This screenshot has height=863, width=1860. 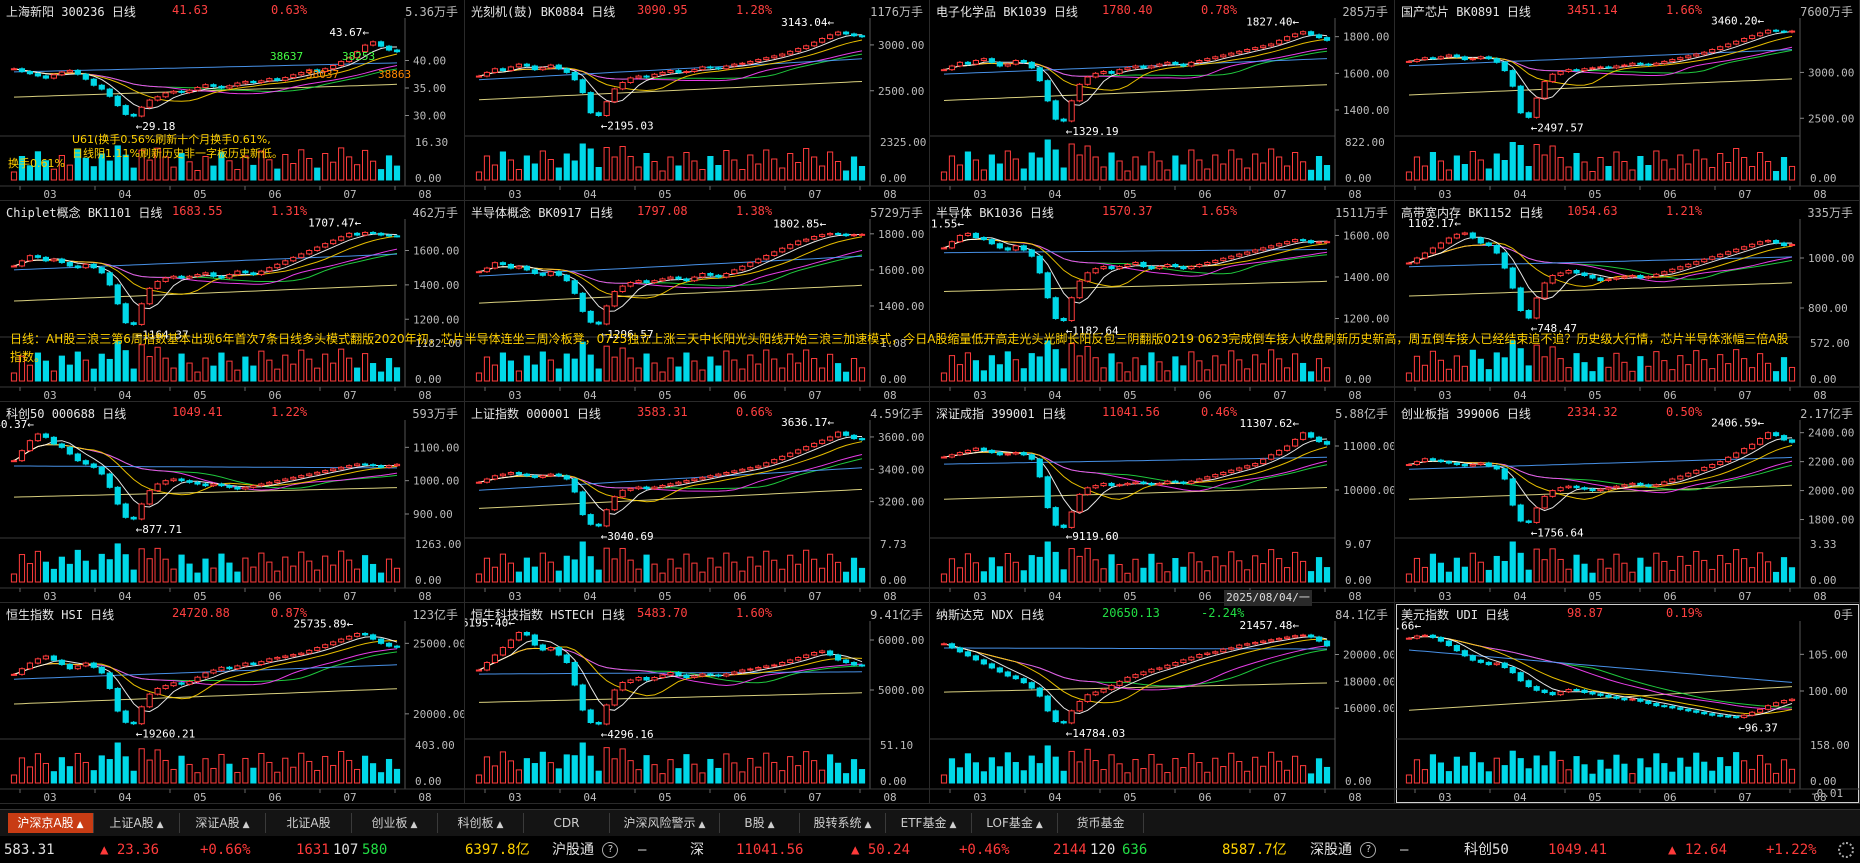 I want to click on x-tick-label: 08, so click(x=424, y=596).